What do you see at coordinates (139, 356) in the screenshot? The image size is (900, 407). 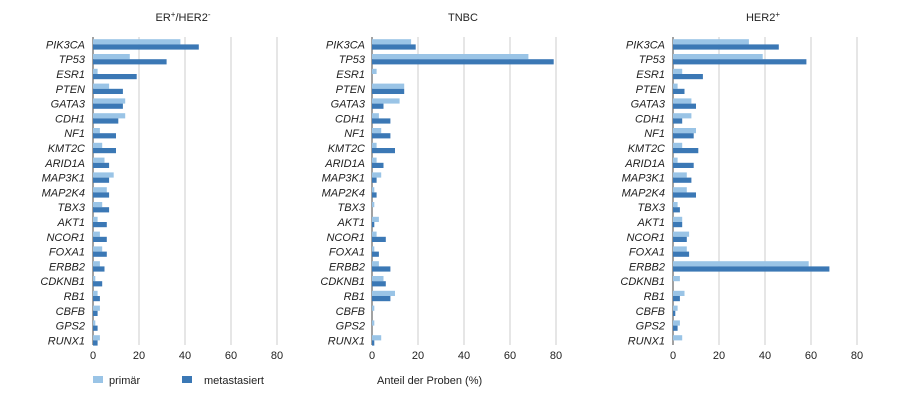 I see `x-tick-label: 20` at bounding box center [139, 356].